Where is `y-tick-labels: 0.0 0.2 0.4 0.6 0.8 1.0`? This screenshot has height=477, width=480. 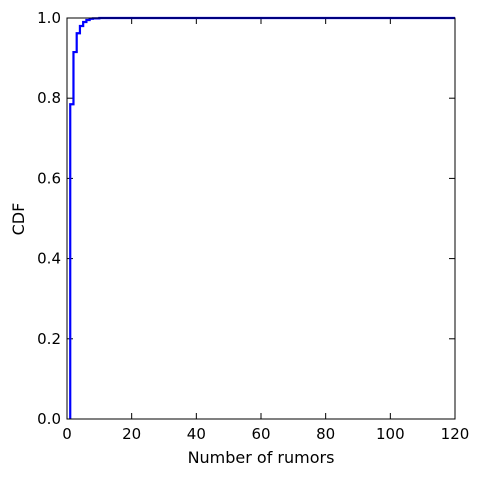
y-tick-labels: 0.0 0.2 0.4 0.6 0.8 1.0 is located at coordinates (49, 218).